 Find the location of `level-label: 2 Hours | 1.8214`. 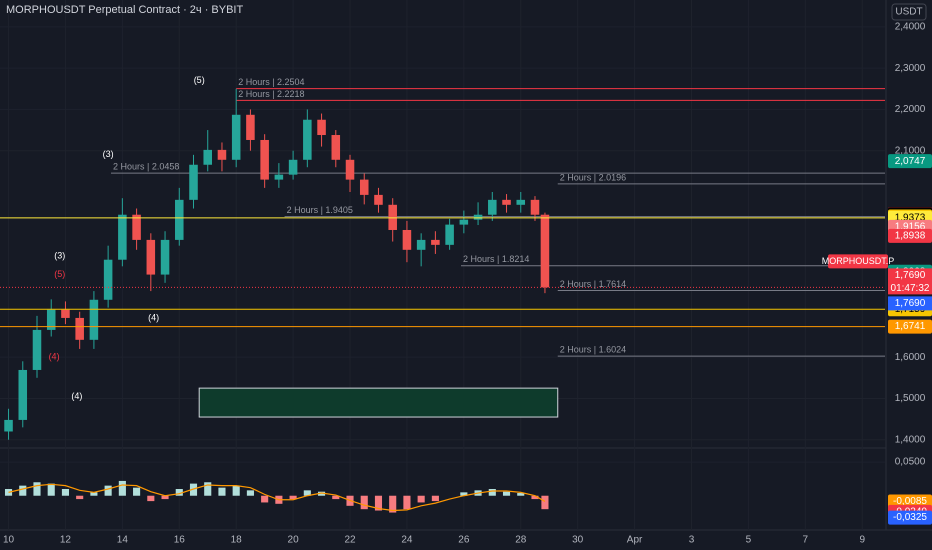

level-label: 2 Hours | 1.8214 is located at coordinates (496, 259).